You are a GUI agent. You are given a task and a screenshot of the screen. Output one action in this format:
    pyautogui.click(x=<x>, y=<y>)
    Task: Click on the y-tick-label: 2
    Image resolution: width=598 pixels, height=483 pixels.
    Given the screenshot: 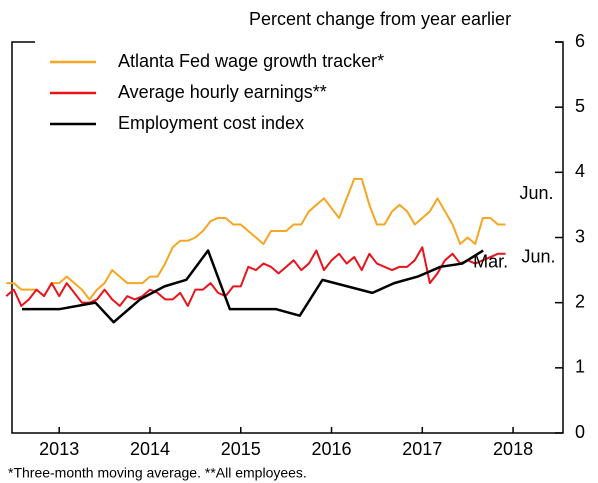 What is the action you would take?
    pyautogui.click(x=580, y=301)
    